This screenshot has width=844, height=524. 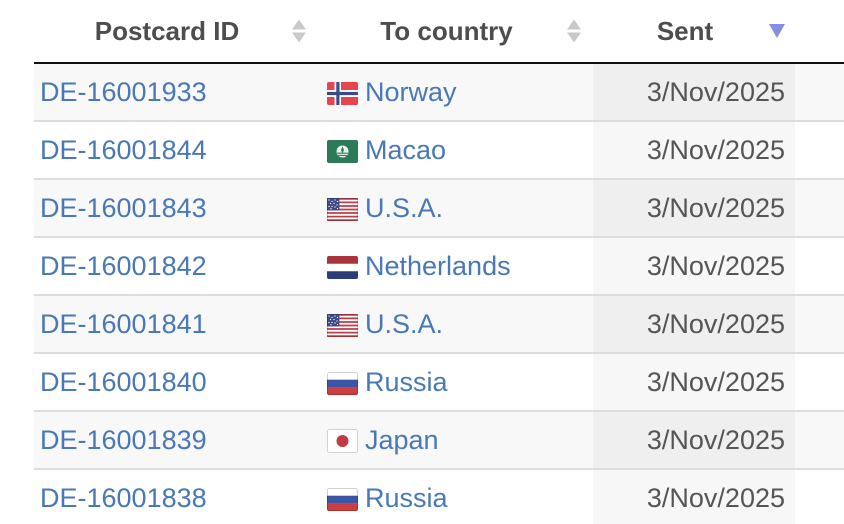 I want to click on table-row: DE-16001838 Russia 3/Nov/2025, so click(x=439, y=496).